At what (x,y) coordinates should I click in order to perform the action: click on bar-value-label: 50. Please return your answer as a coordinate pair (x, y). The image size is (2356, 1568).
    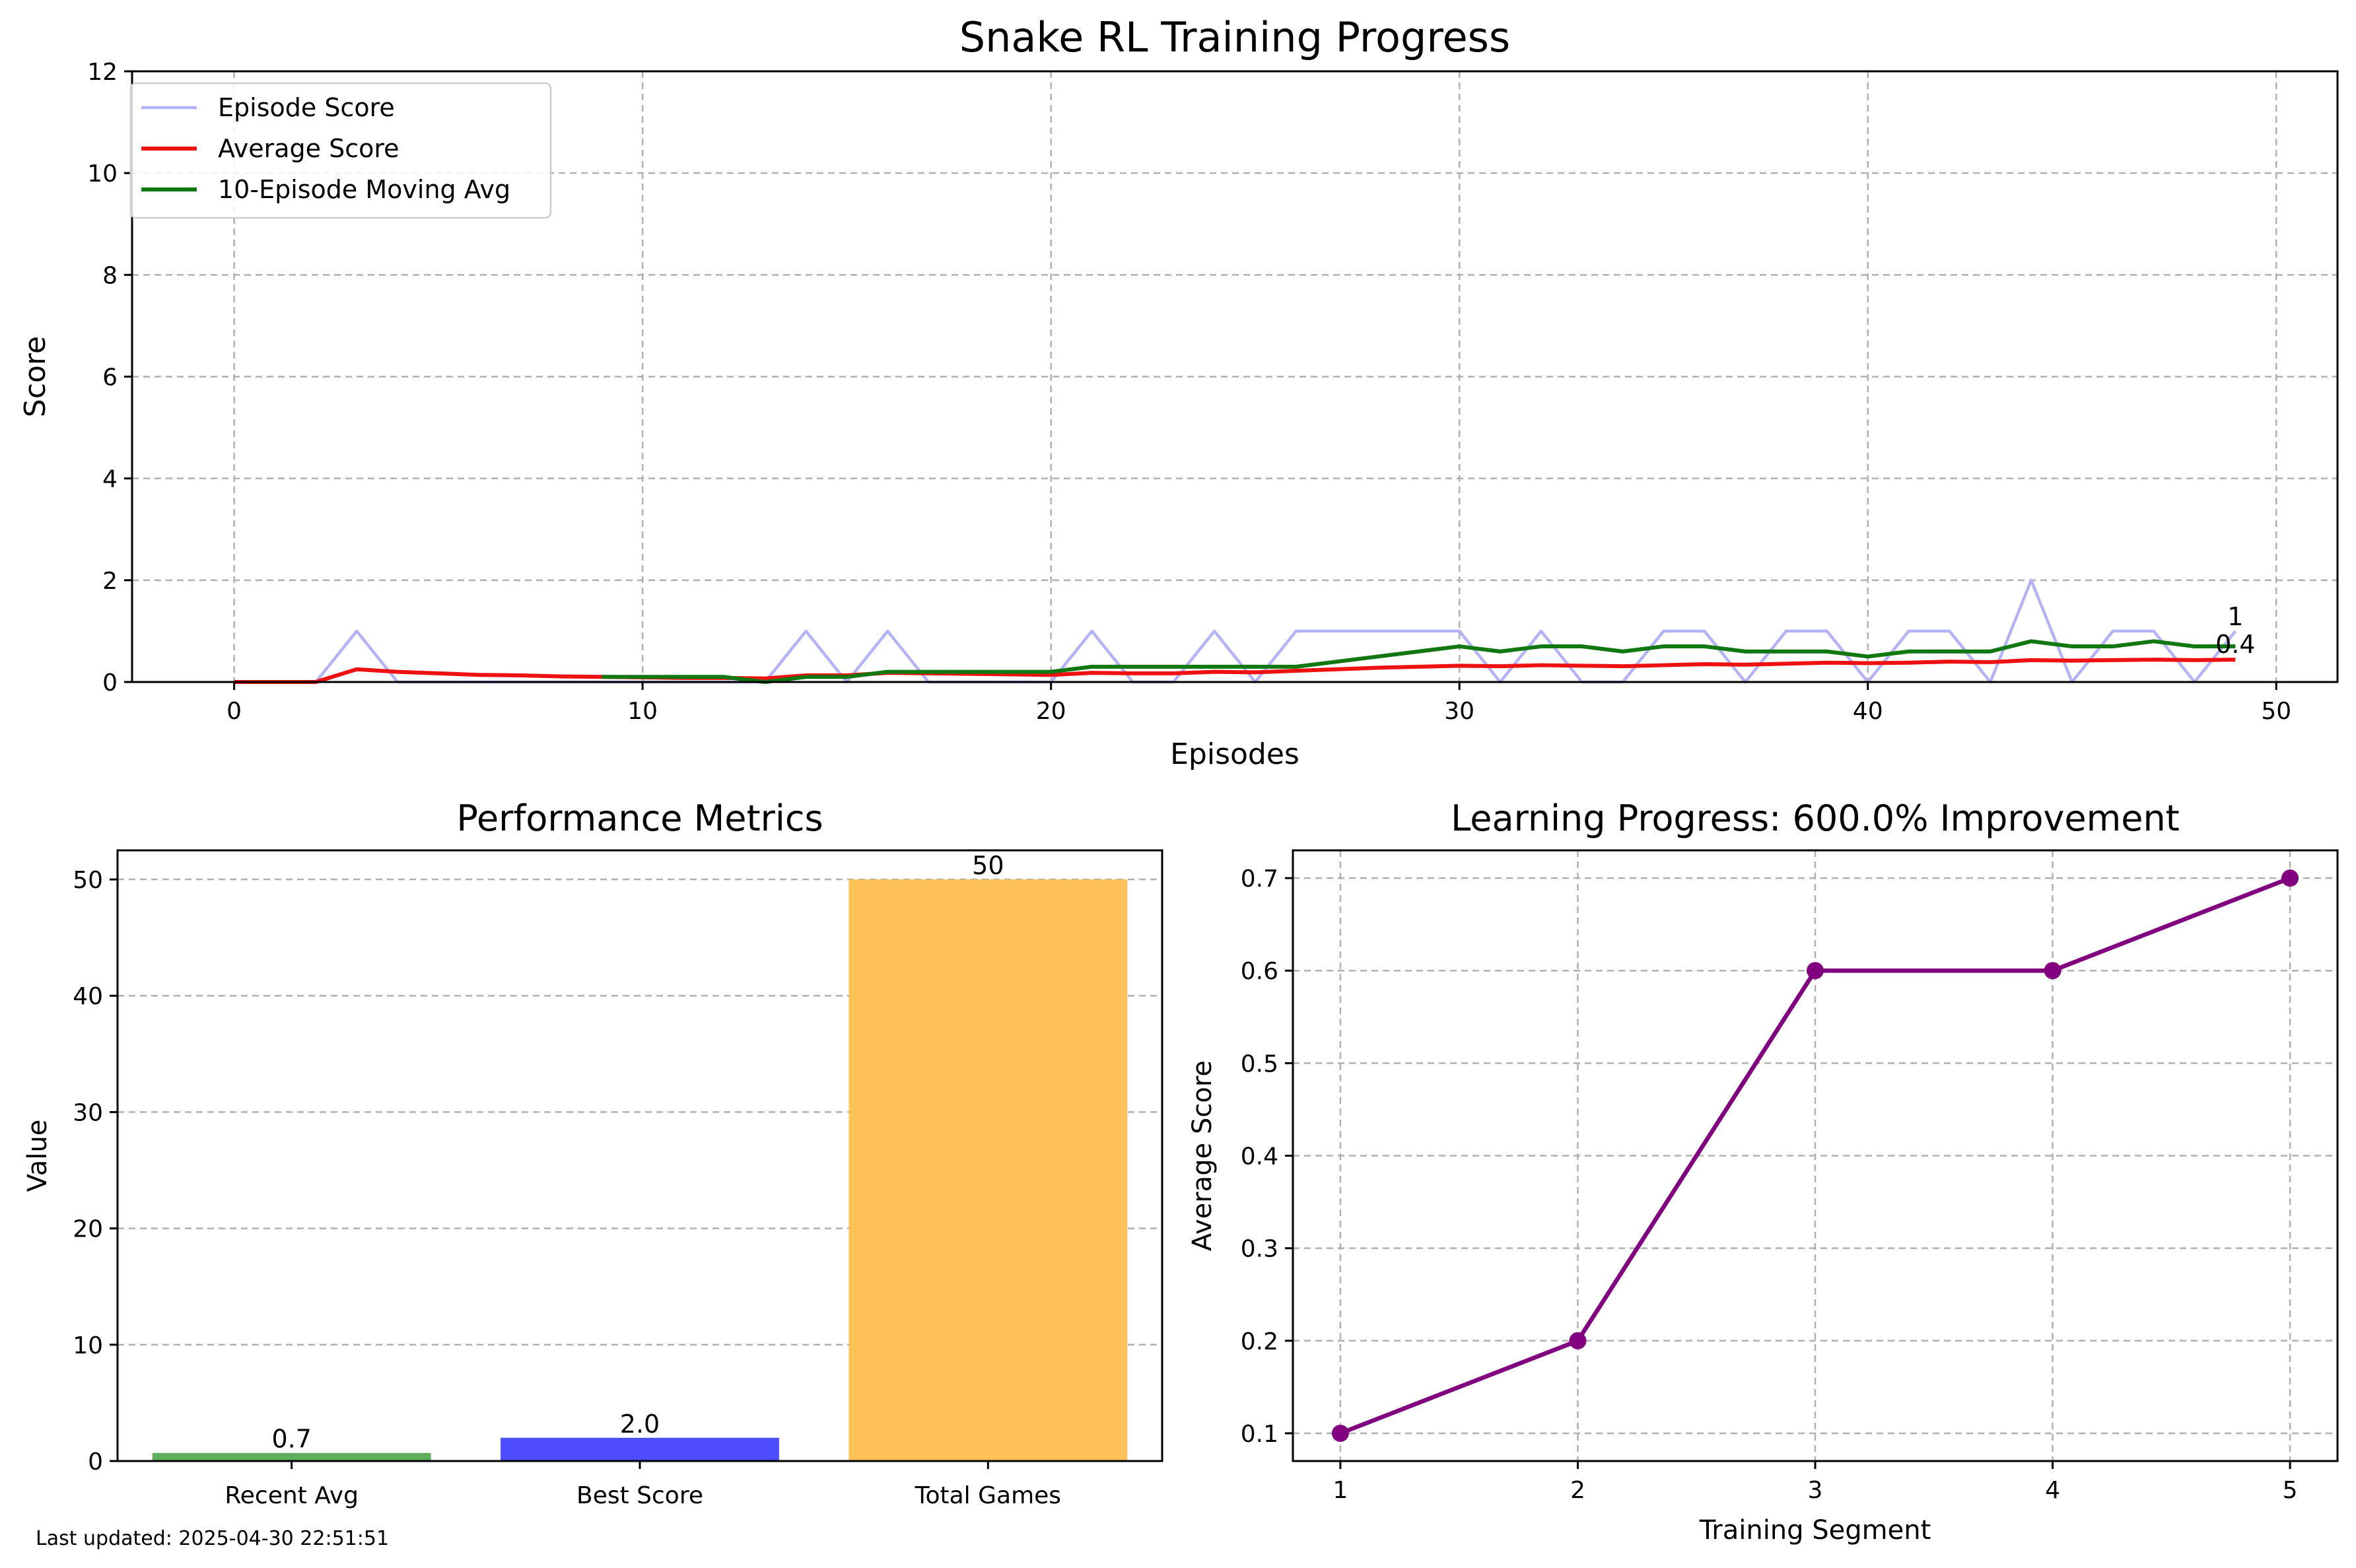
    Looking at the image, I should click on (988, 865).